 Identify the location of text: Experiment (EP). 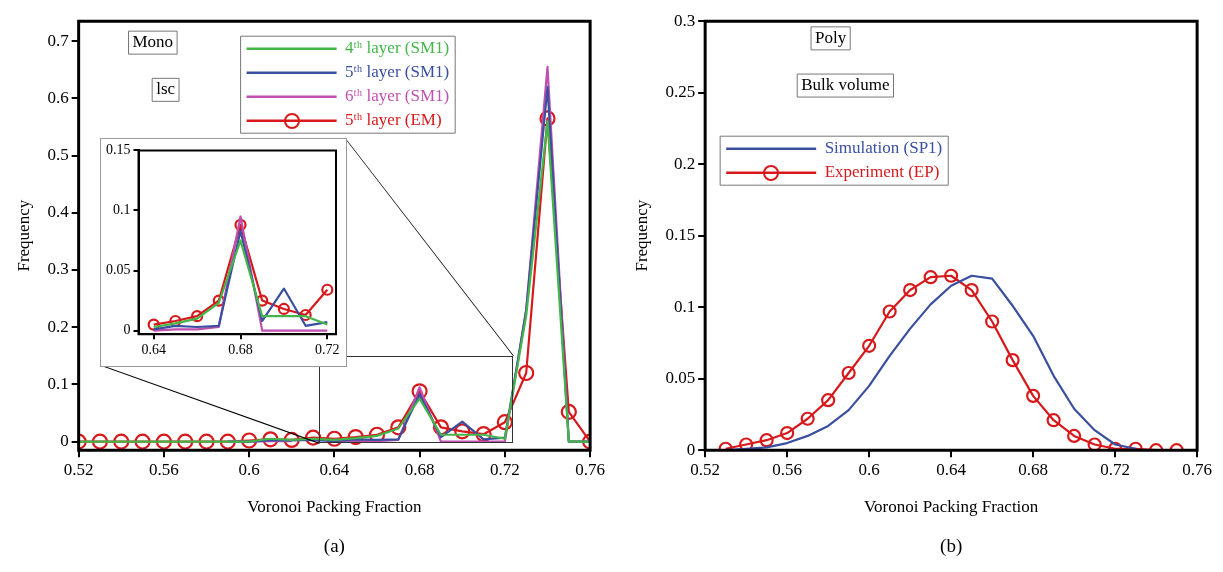
(882, 172).